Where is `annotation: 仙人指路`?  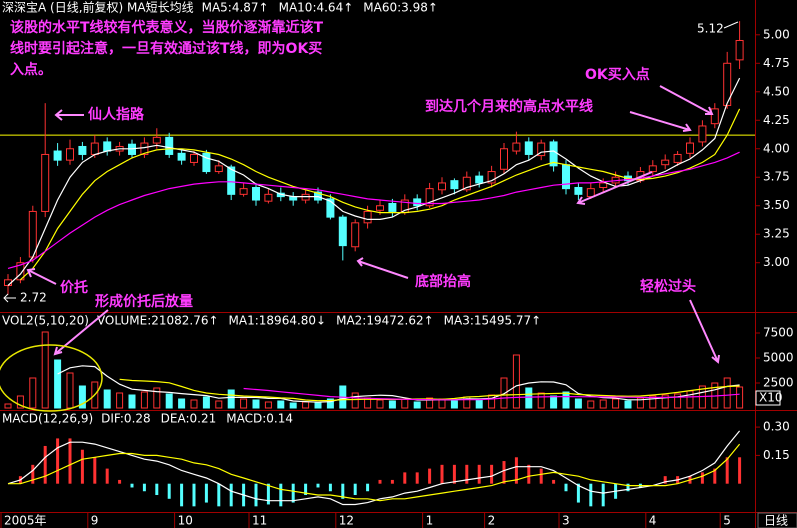 annotation: 仙人指路 is located at coordinates (116, 114).